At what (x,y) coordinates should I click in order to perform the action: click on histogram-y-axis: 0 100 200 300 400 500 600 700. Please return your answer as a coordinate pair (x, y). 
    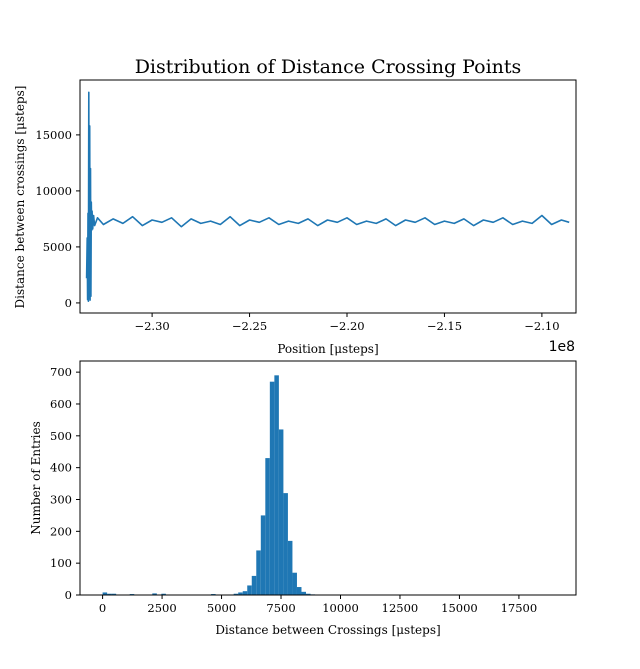
    Looking at the image, I should click on (65, 483).